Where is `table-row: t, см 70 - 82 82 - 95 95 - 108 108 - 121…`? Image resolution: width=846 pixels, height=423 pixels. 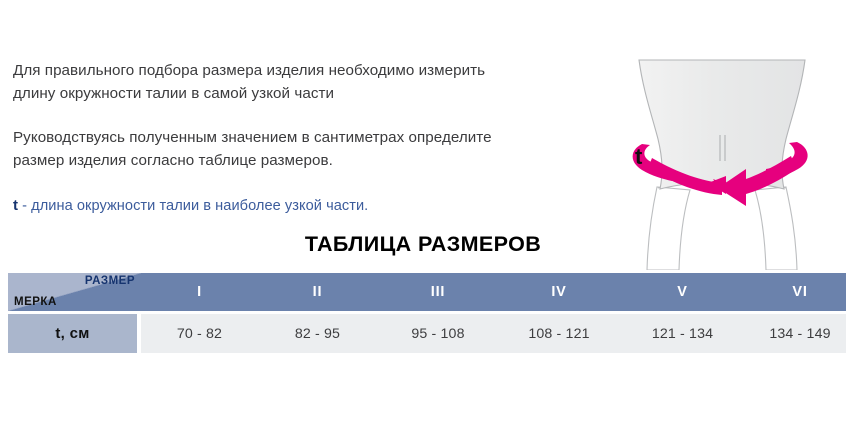
table-row: t, см 70 - 82 82 - 95 95 - 108 108 - 121… is located at coordinates (427, 333).